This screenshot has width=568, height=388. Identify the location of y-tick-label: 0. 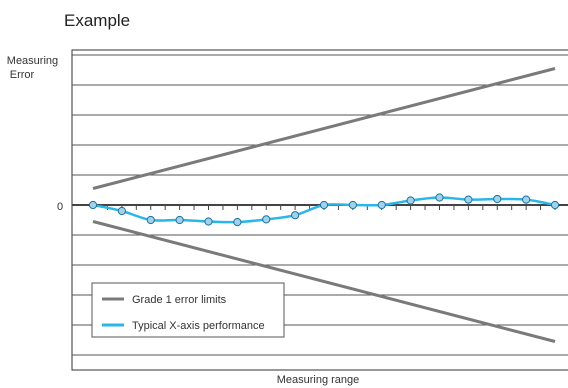
(60, 207).